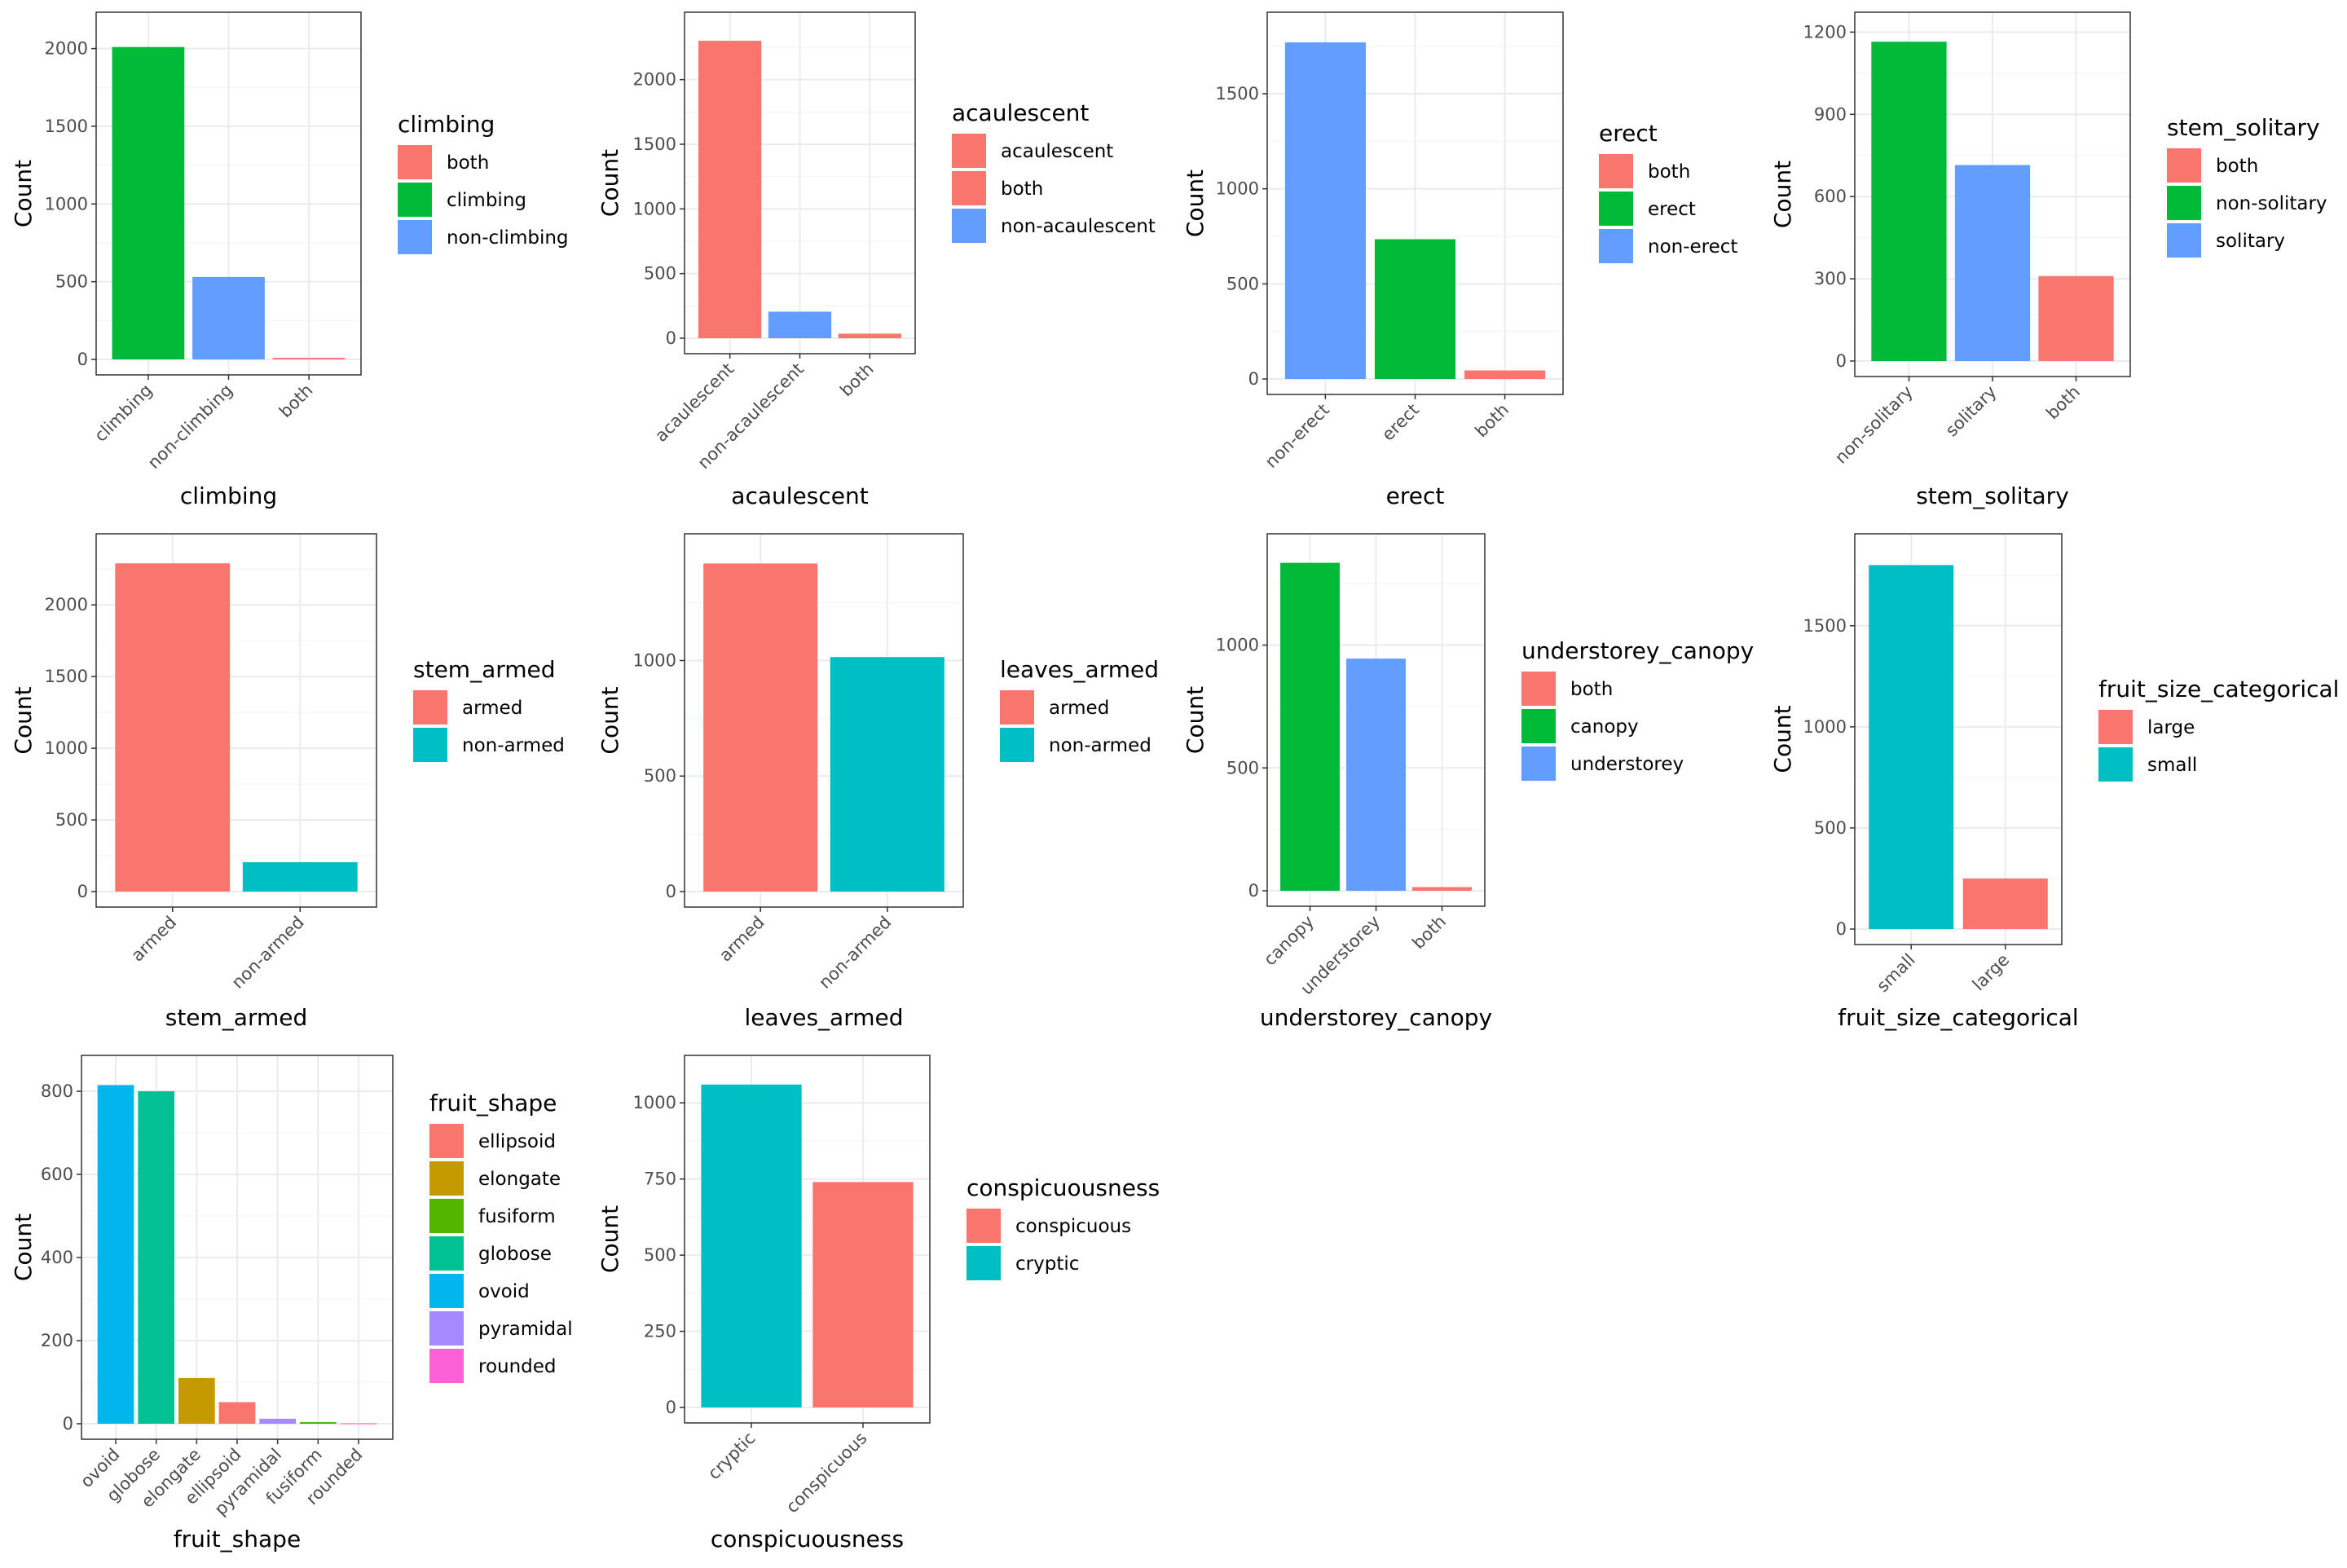 This screenshot has width=2347, height=1568. I want to click on bar-pyramidal, so click(278, 1421).